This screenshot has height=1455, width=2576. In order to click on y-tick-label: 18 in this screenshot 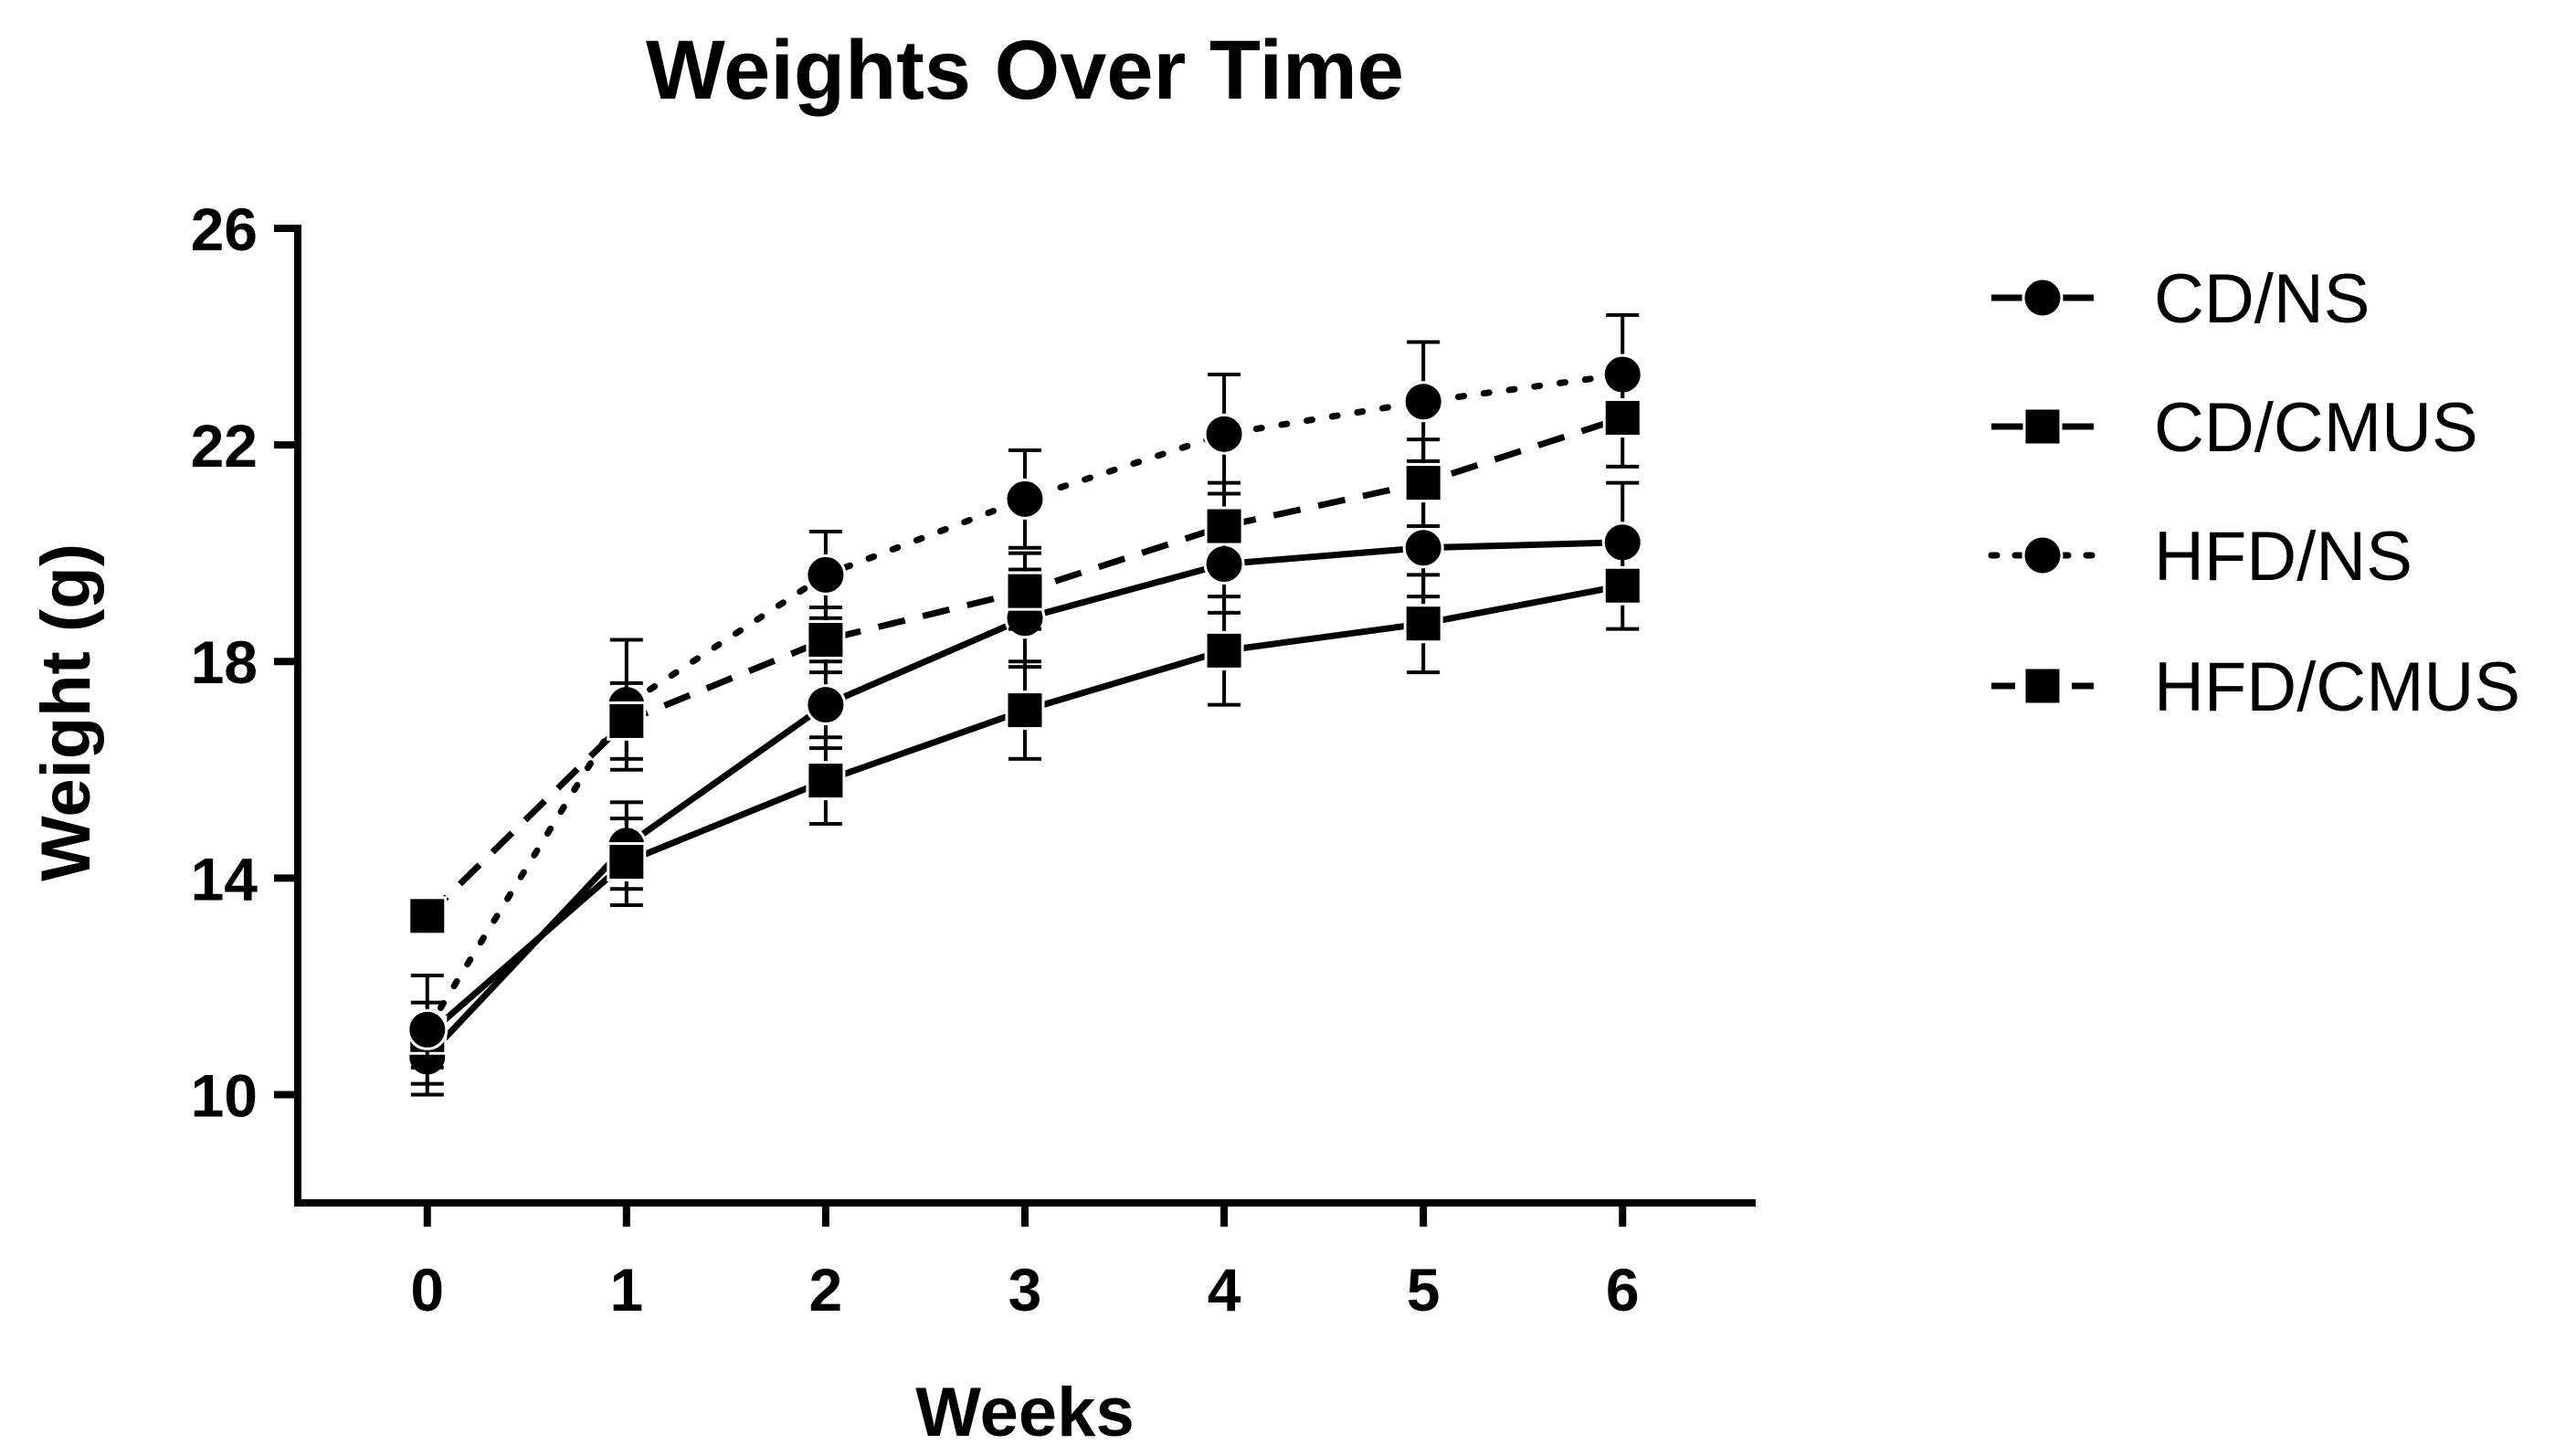, I will do `click(224, 662)`.